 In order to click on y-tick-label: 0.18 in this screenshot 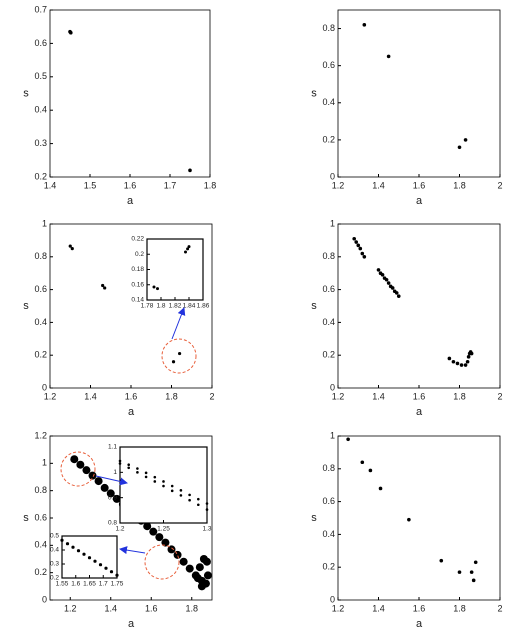, I will do `click(137, 269)`.